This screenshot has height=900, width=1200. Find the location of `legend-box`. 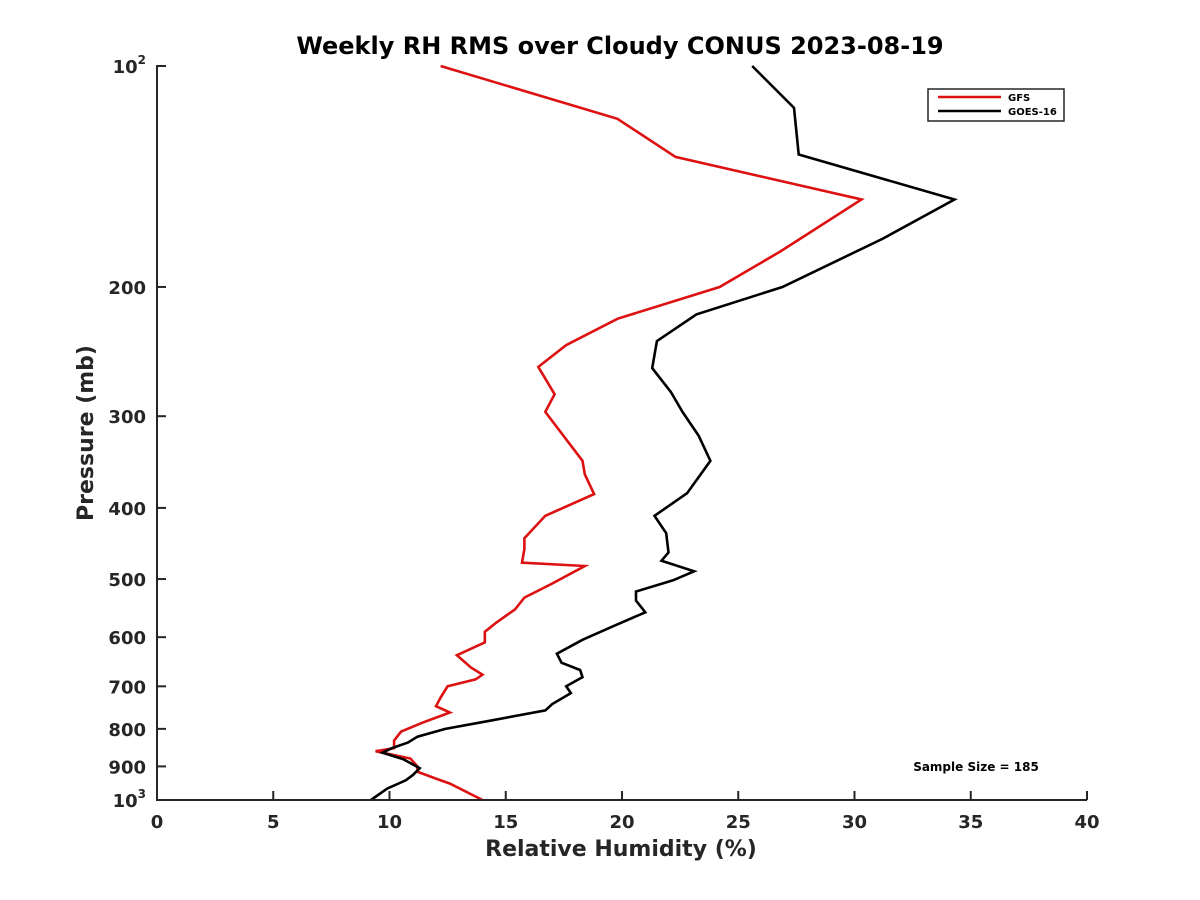

legend-box is located at coordinates (996, 105).